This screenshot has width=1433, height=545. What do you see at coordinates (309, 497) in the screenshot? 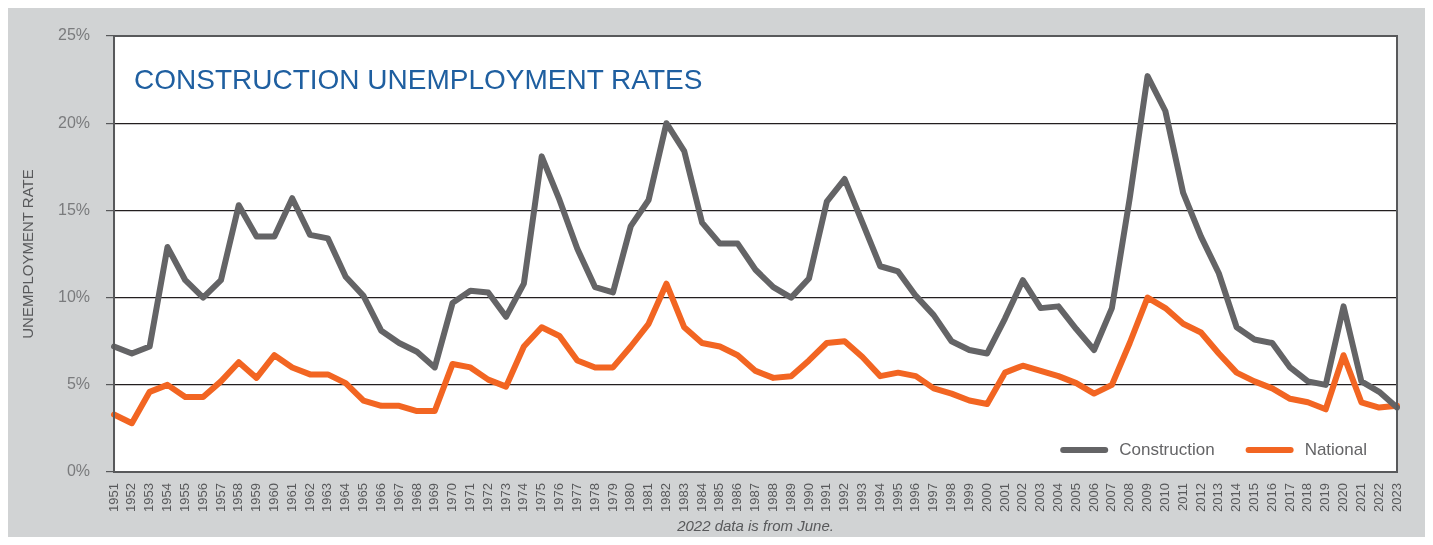
I see `x-tick-label: 1962` at bounding box center [309, 497].